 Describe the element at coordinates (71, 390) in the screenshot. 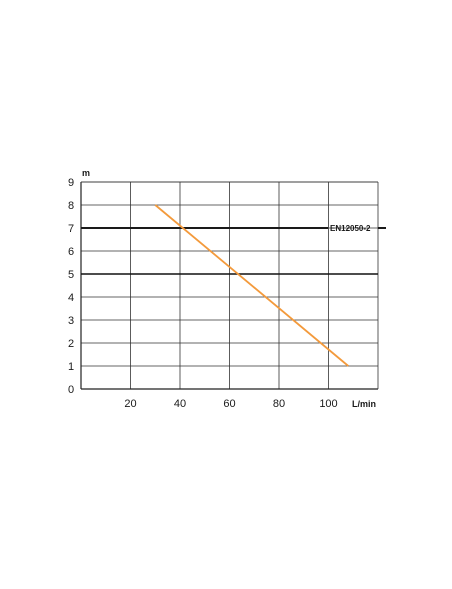

I see `y-tick-label-0: 0` at that location.